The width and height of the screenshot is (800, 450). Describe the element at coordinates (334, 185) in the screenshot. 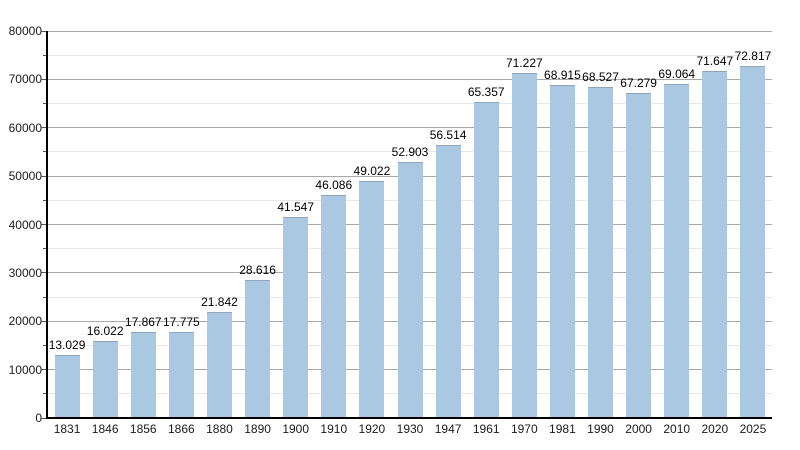

I see `bar-value-label: 46.086` at that location.